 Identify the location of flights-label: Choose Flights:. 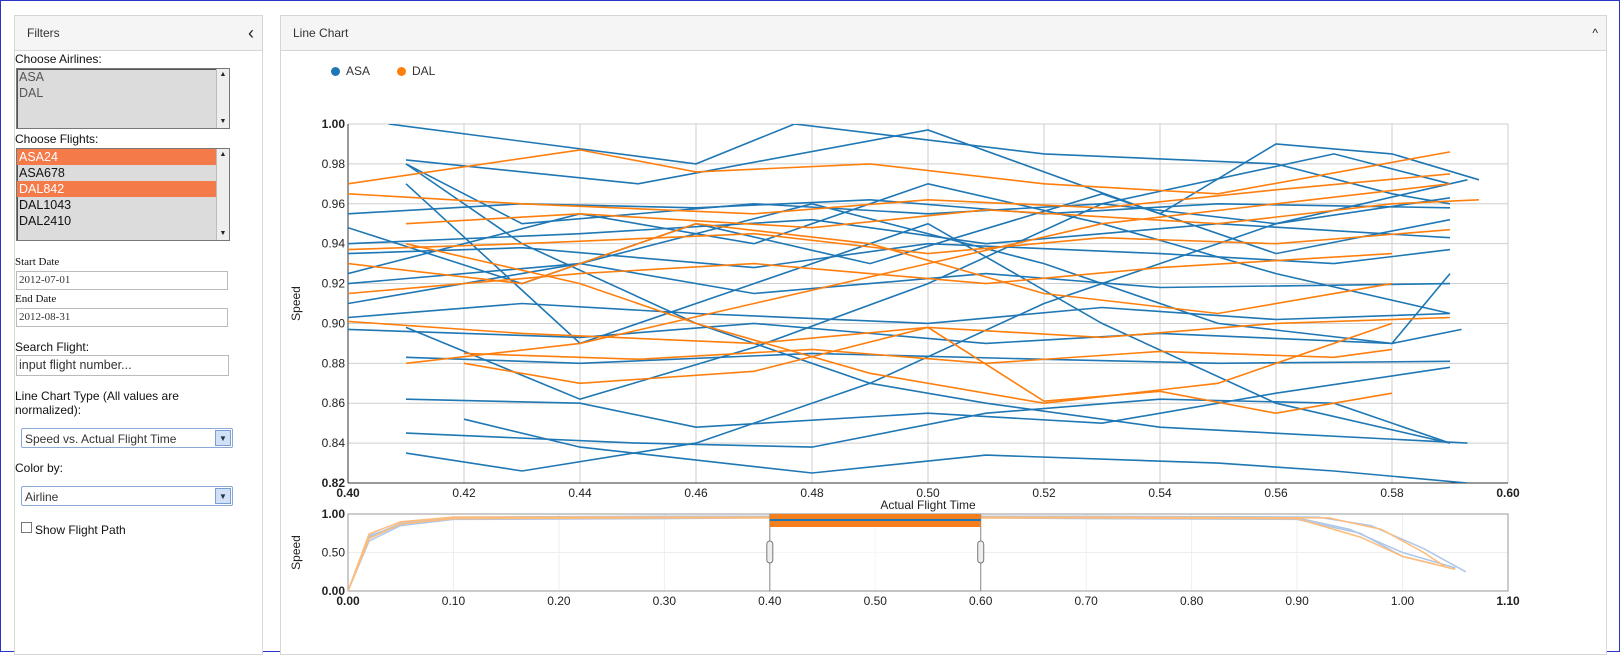
(57, 139).